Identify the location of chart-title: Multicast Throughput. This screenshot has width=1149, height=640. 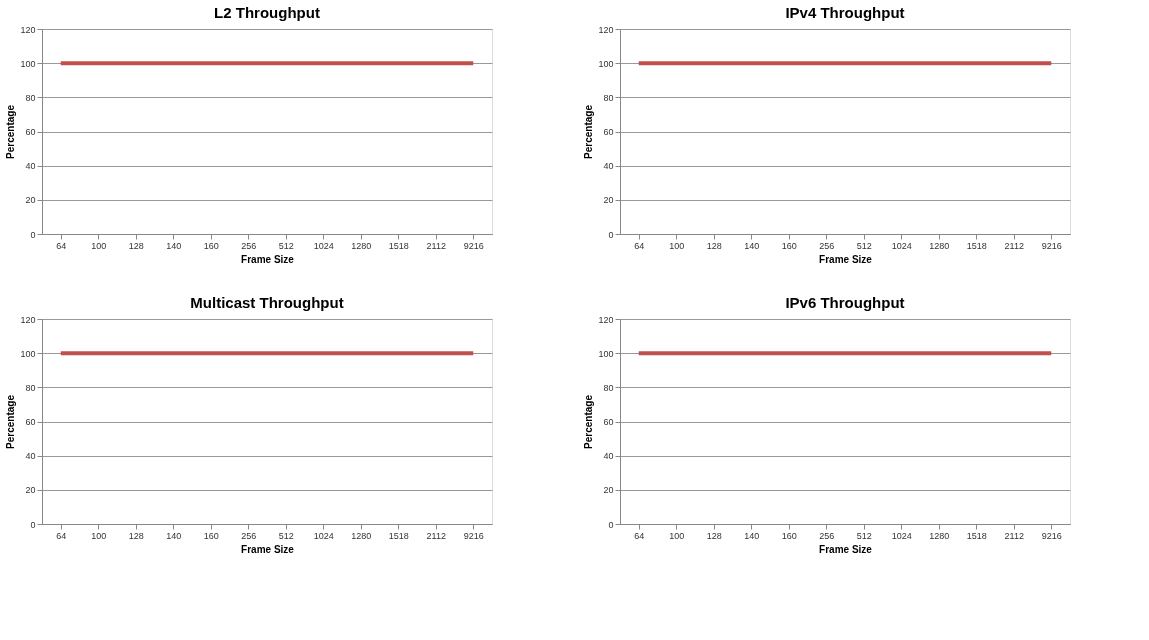
(267, 302).